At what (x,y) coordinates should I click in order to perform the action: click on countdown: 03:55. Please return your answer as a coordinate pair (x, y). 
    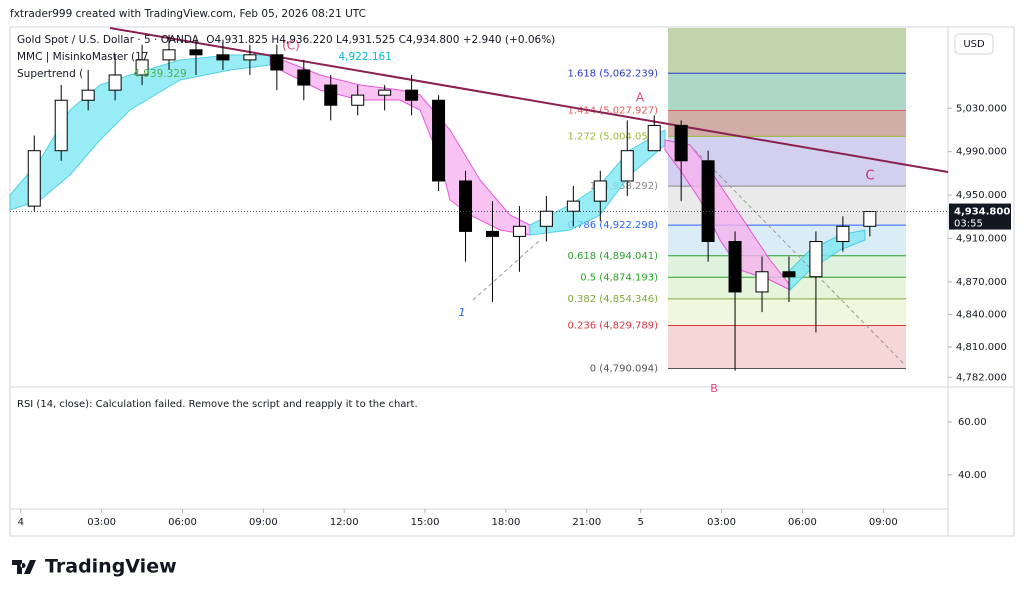
    Looking at the image, I should click on (968, 224).